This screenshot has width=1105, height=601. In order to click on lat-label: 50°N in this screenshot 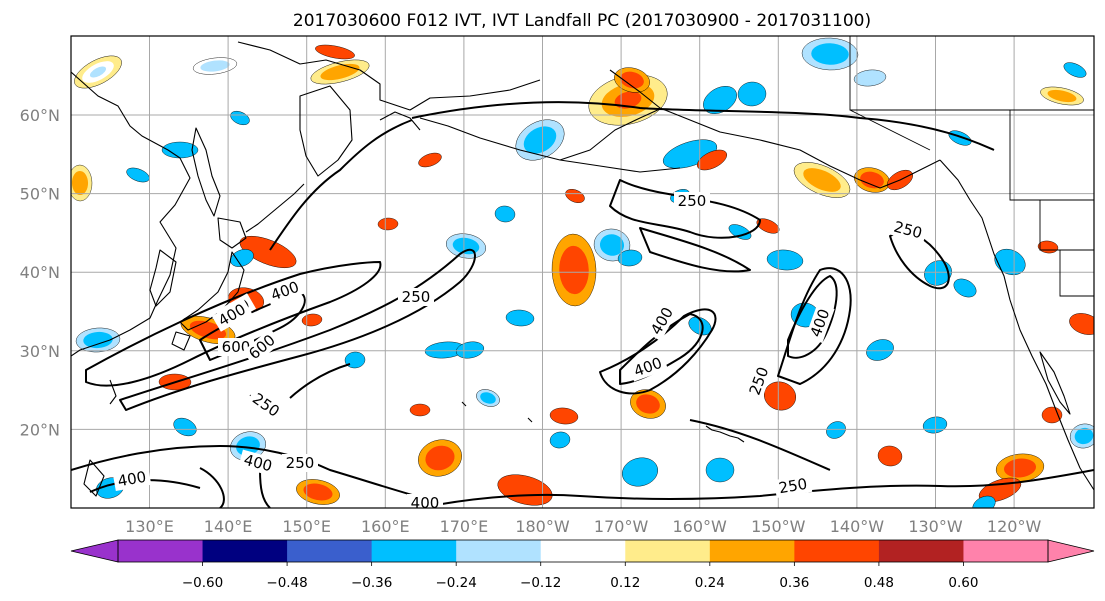, I will do `click(40, 194)`.